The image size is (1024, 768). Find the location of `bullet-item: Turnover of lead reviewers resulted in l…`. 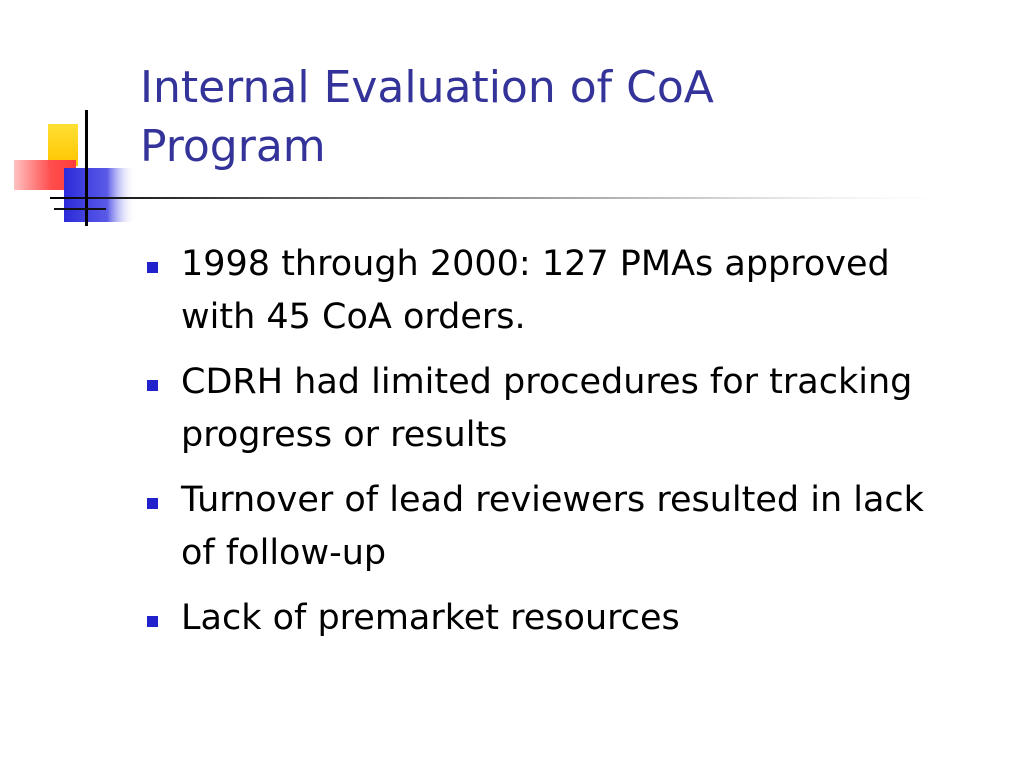

bullet-item: Turnover of lead reviewers resulted in l… is located at coordinates (550, 527).